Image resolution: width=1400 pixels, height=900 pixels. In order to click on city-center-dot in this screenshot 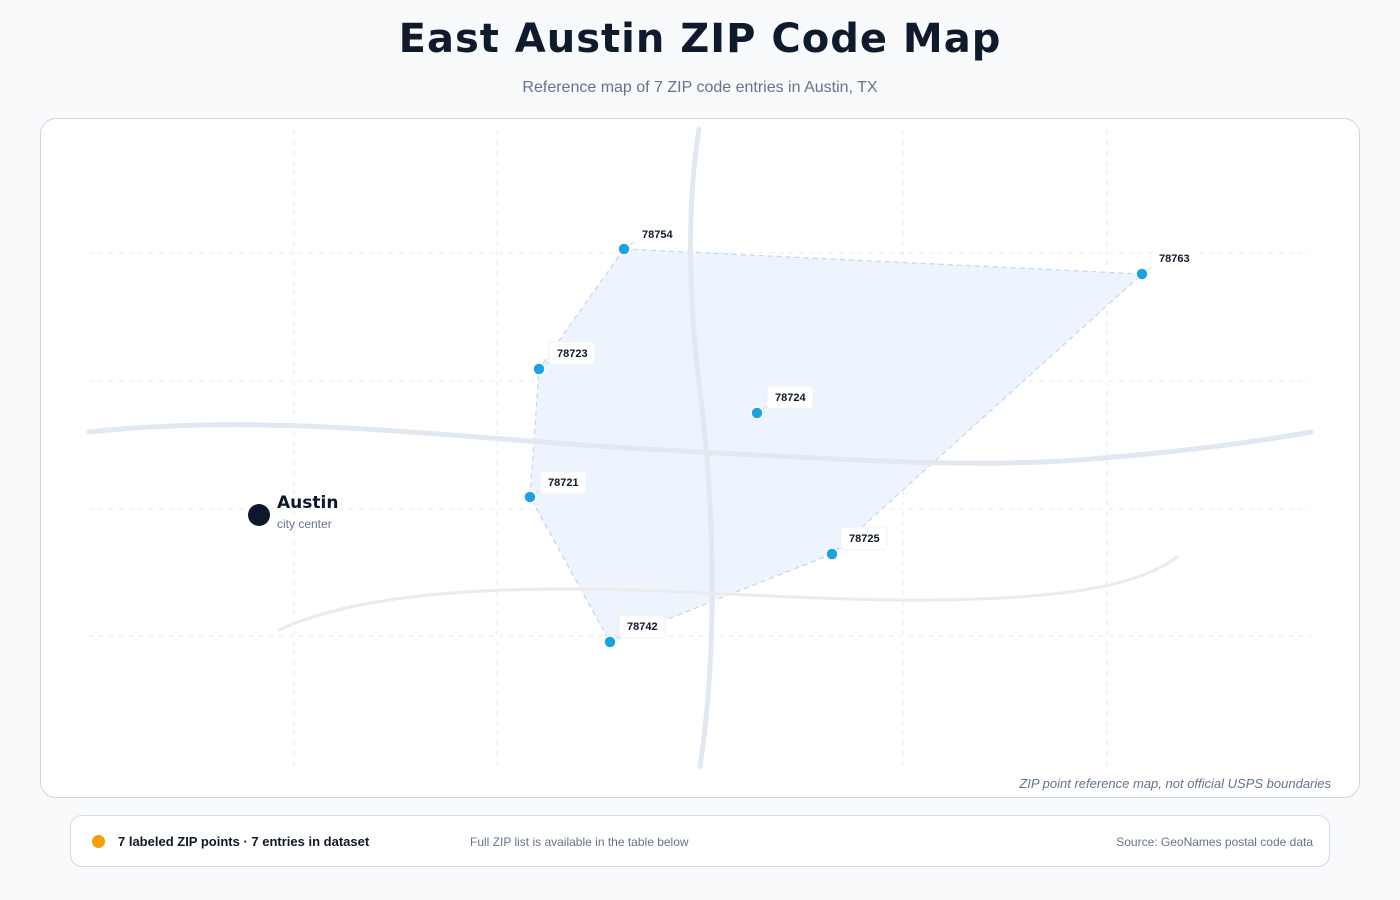, I will do `click(259, 515)`.